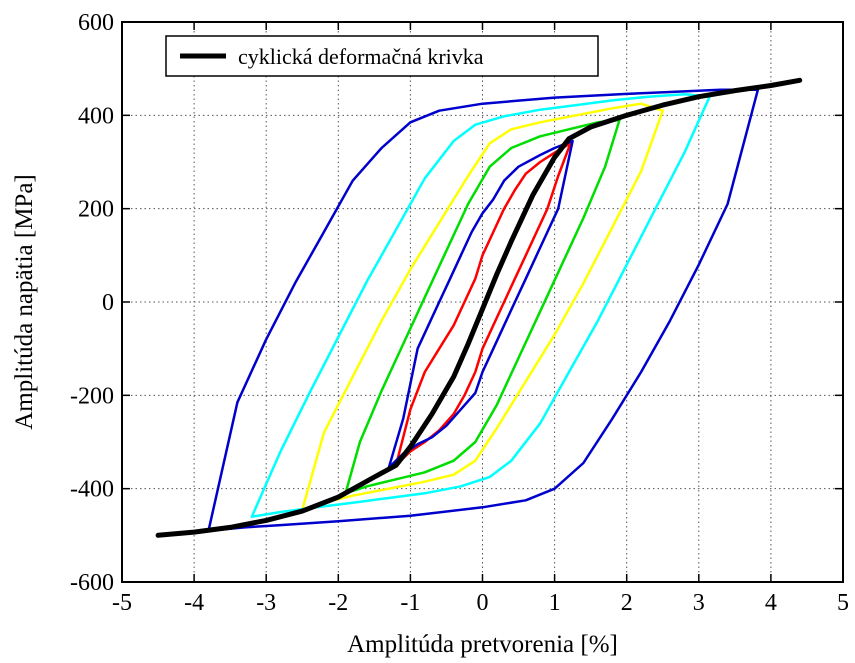 The height and width of the screenshot is (663, 855). Describe the element at coordinates (361, 56) in the screenshot. I see `legend-label: cyklická deformačná krivka` at that location.